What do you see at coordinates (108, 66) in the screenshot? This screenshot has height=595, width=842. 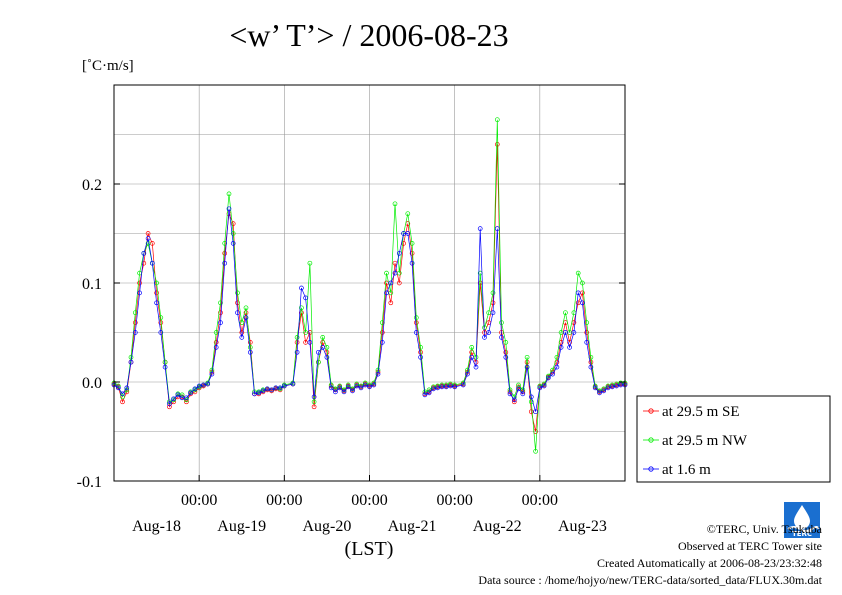 I see `y-axis-unit: [˚C·m/s]` at bounding box center [108, 66].